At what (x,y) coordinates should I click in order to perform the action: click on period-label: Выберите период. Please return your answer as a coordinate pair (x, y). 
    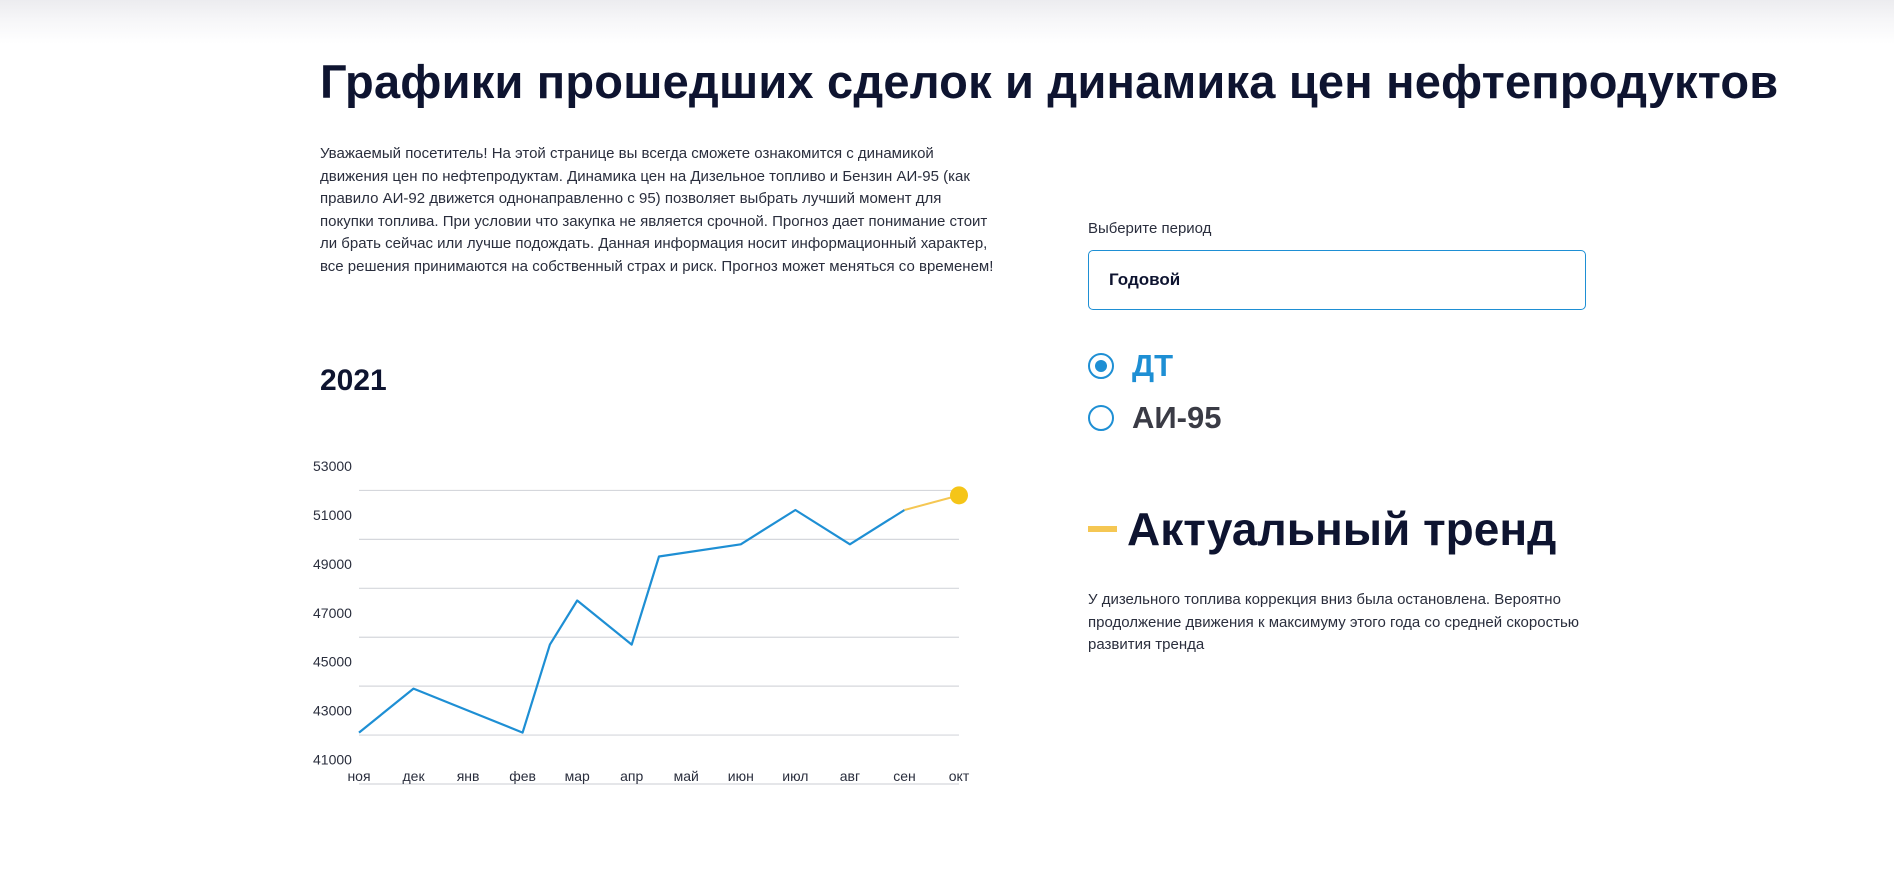
    Looking at the image, I should click on (1150, 228).